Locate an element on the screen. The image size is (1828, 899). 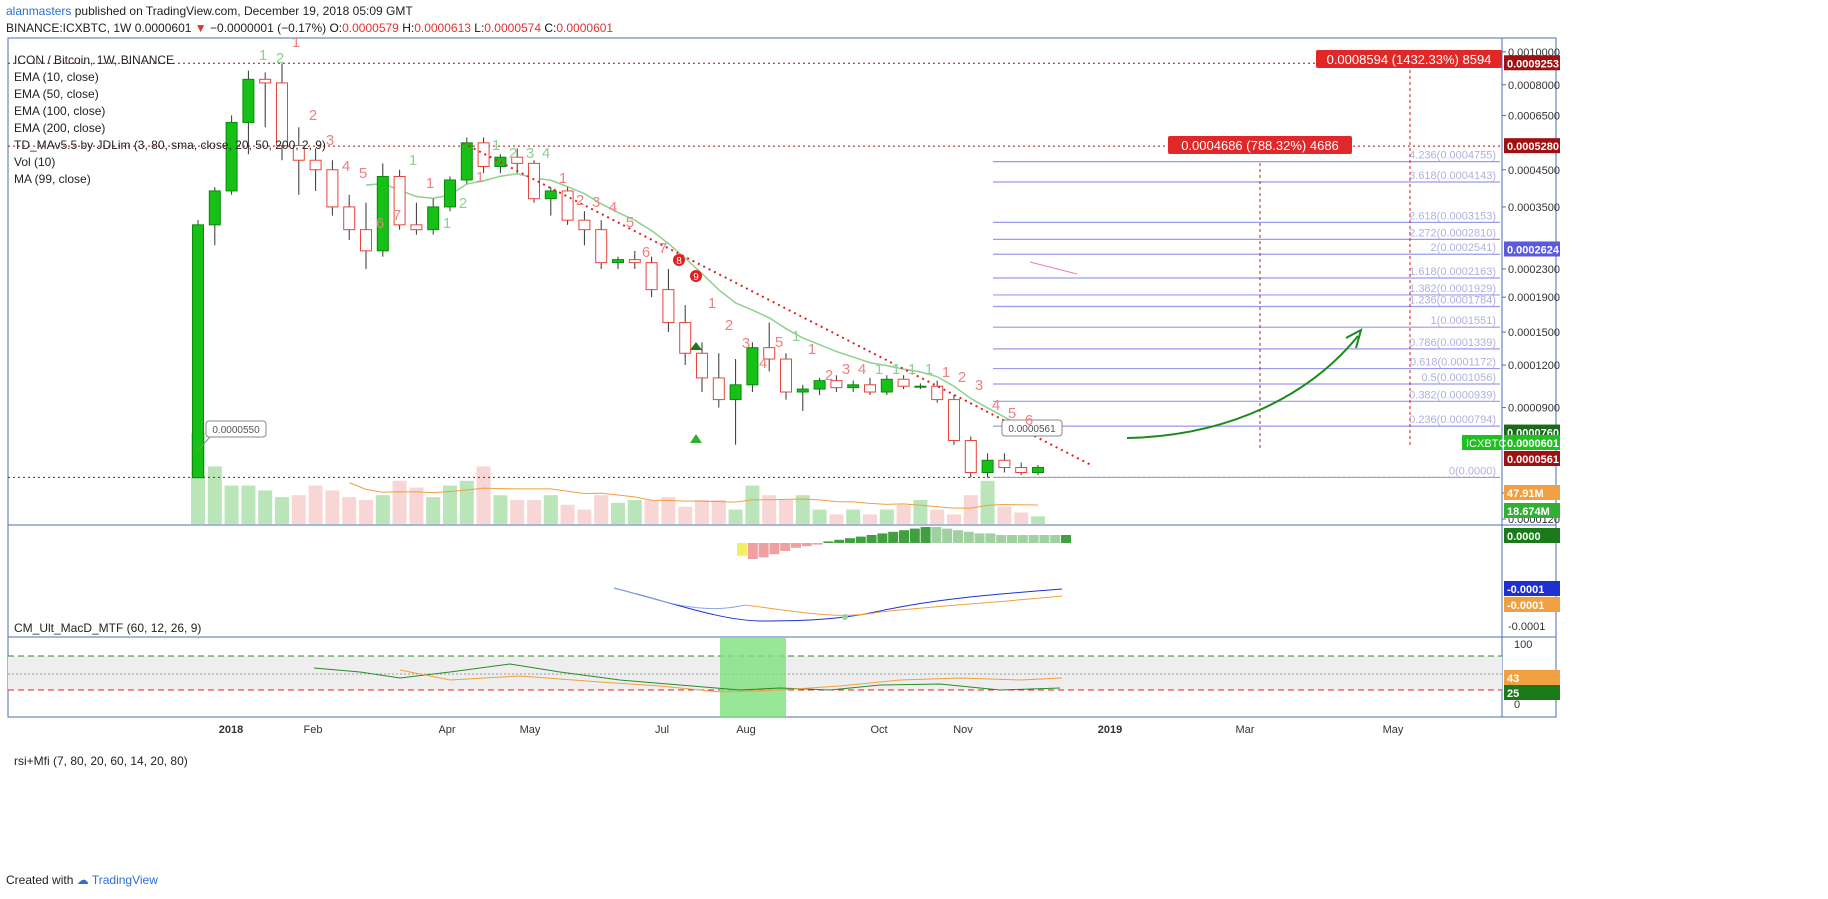
legend-item-ema50: EMA (50, close) is located at coordinates (56, 94).